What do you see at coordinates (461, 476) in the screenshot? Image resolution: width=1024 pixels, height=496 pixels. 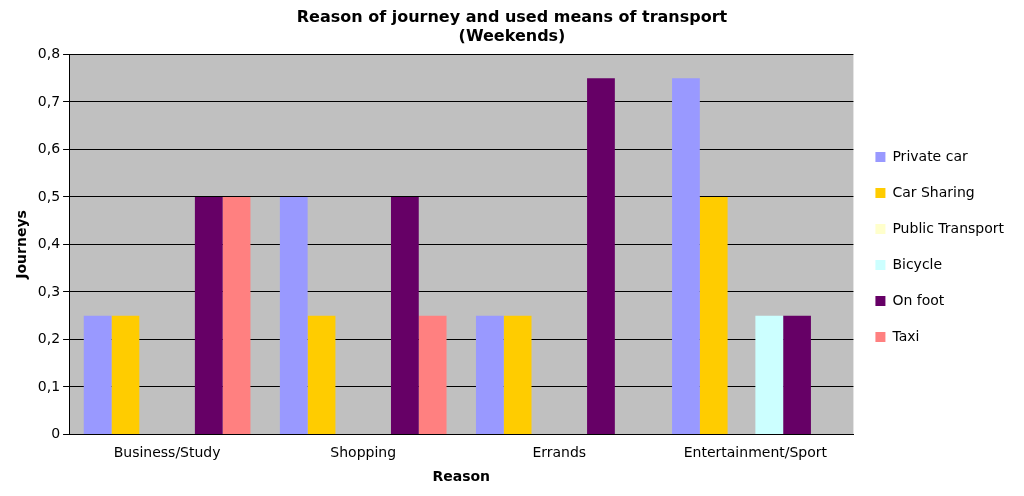 I see `x-axis-title: Reason` at bounding box center [461, 476].